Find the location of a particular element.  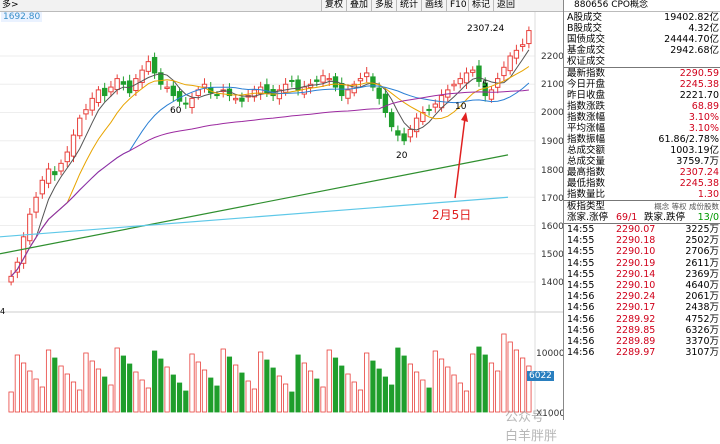

ma500-line is located at coordinates (254, 217).